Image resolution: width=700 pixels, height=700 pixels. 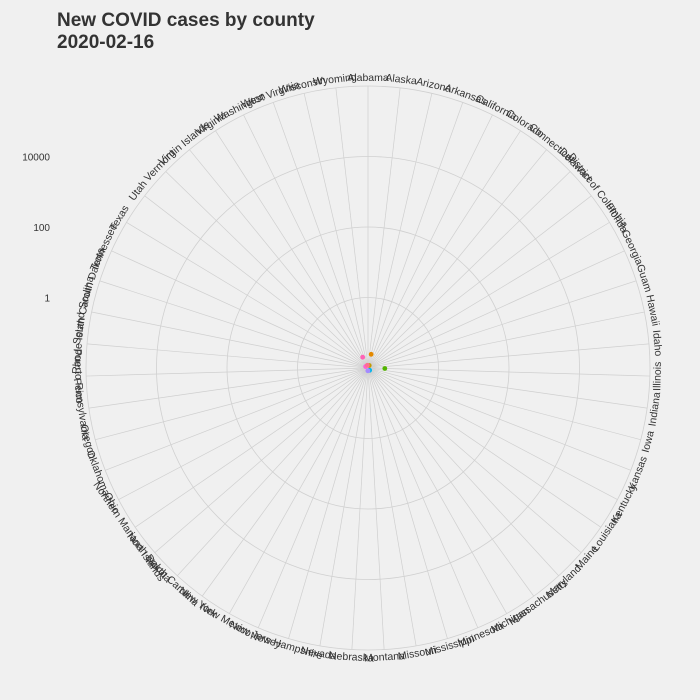 What do you see at coordinates (352, 657) in the screenshot?
I see `category-label: Nebraska` at bounding box center [352, 657].